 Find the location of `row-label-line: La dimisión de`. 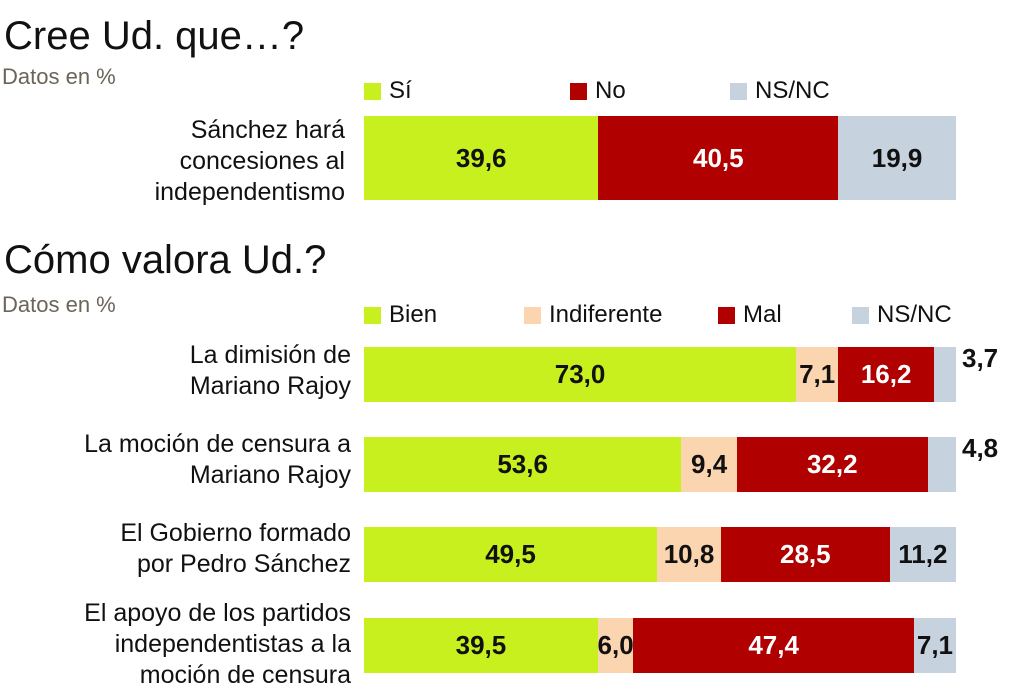

row-label-line: La dimisión de is located at coordinates (270, 355).